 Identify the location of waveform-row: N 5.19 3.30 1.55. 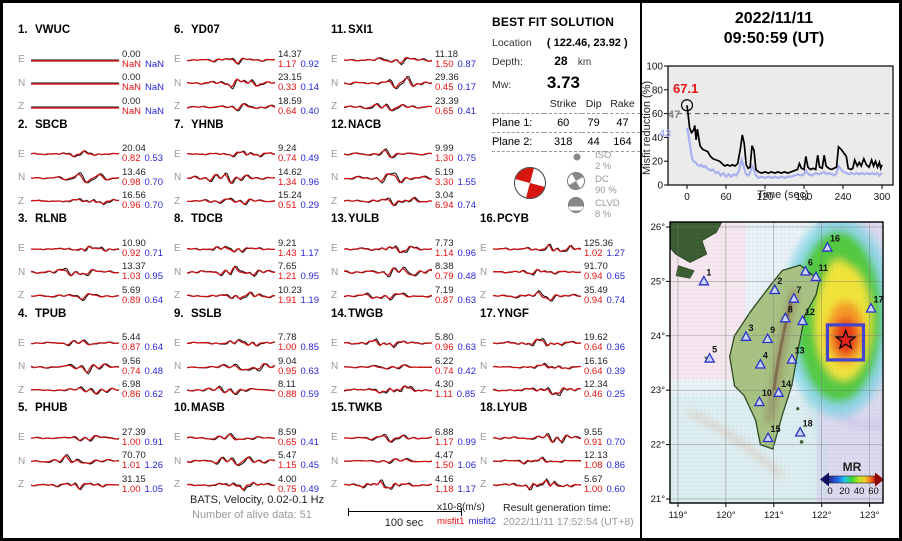
(409, 178).